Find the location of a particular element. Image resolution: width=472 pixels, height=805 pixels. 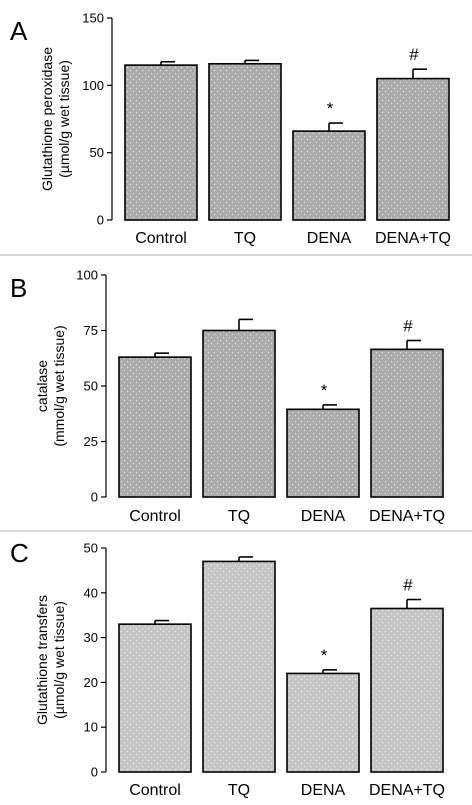

panel-letter: A is located at coordinates (19, 31).